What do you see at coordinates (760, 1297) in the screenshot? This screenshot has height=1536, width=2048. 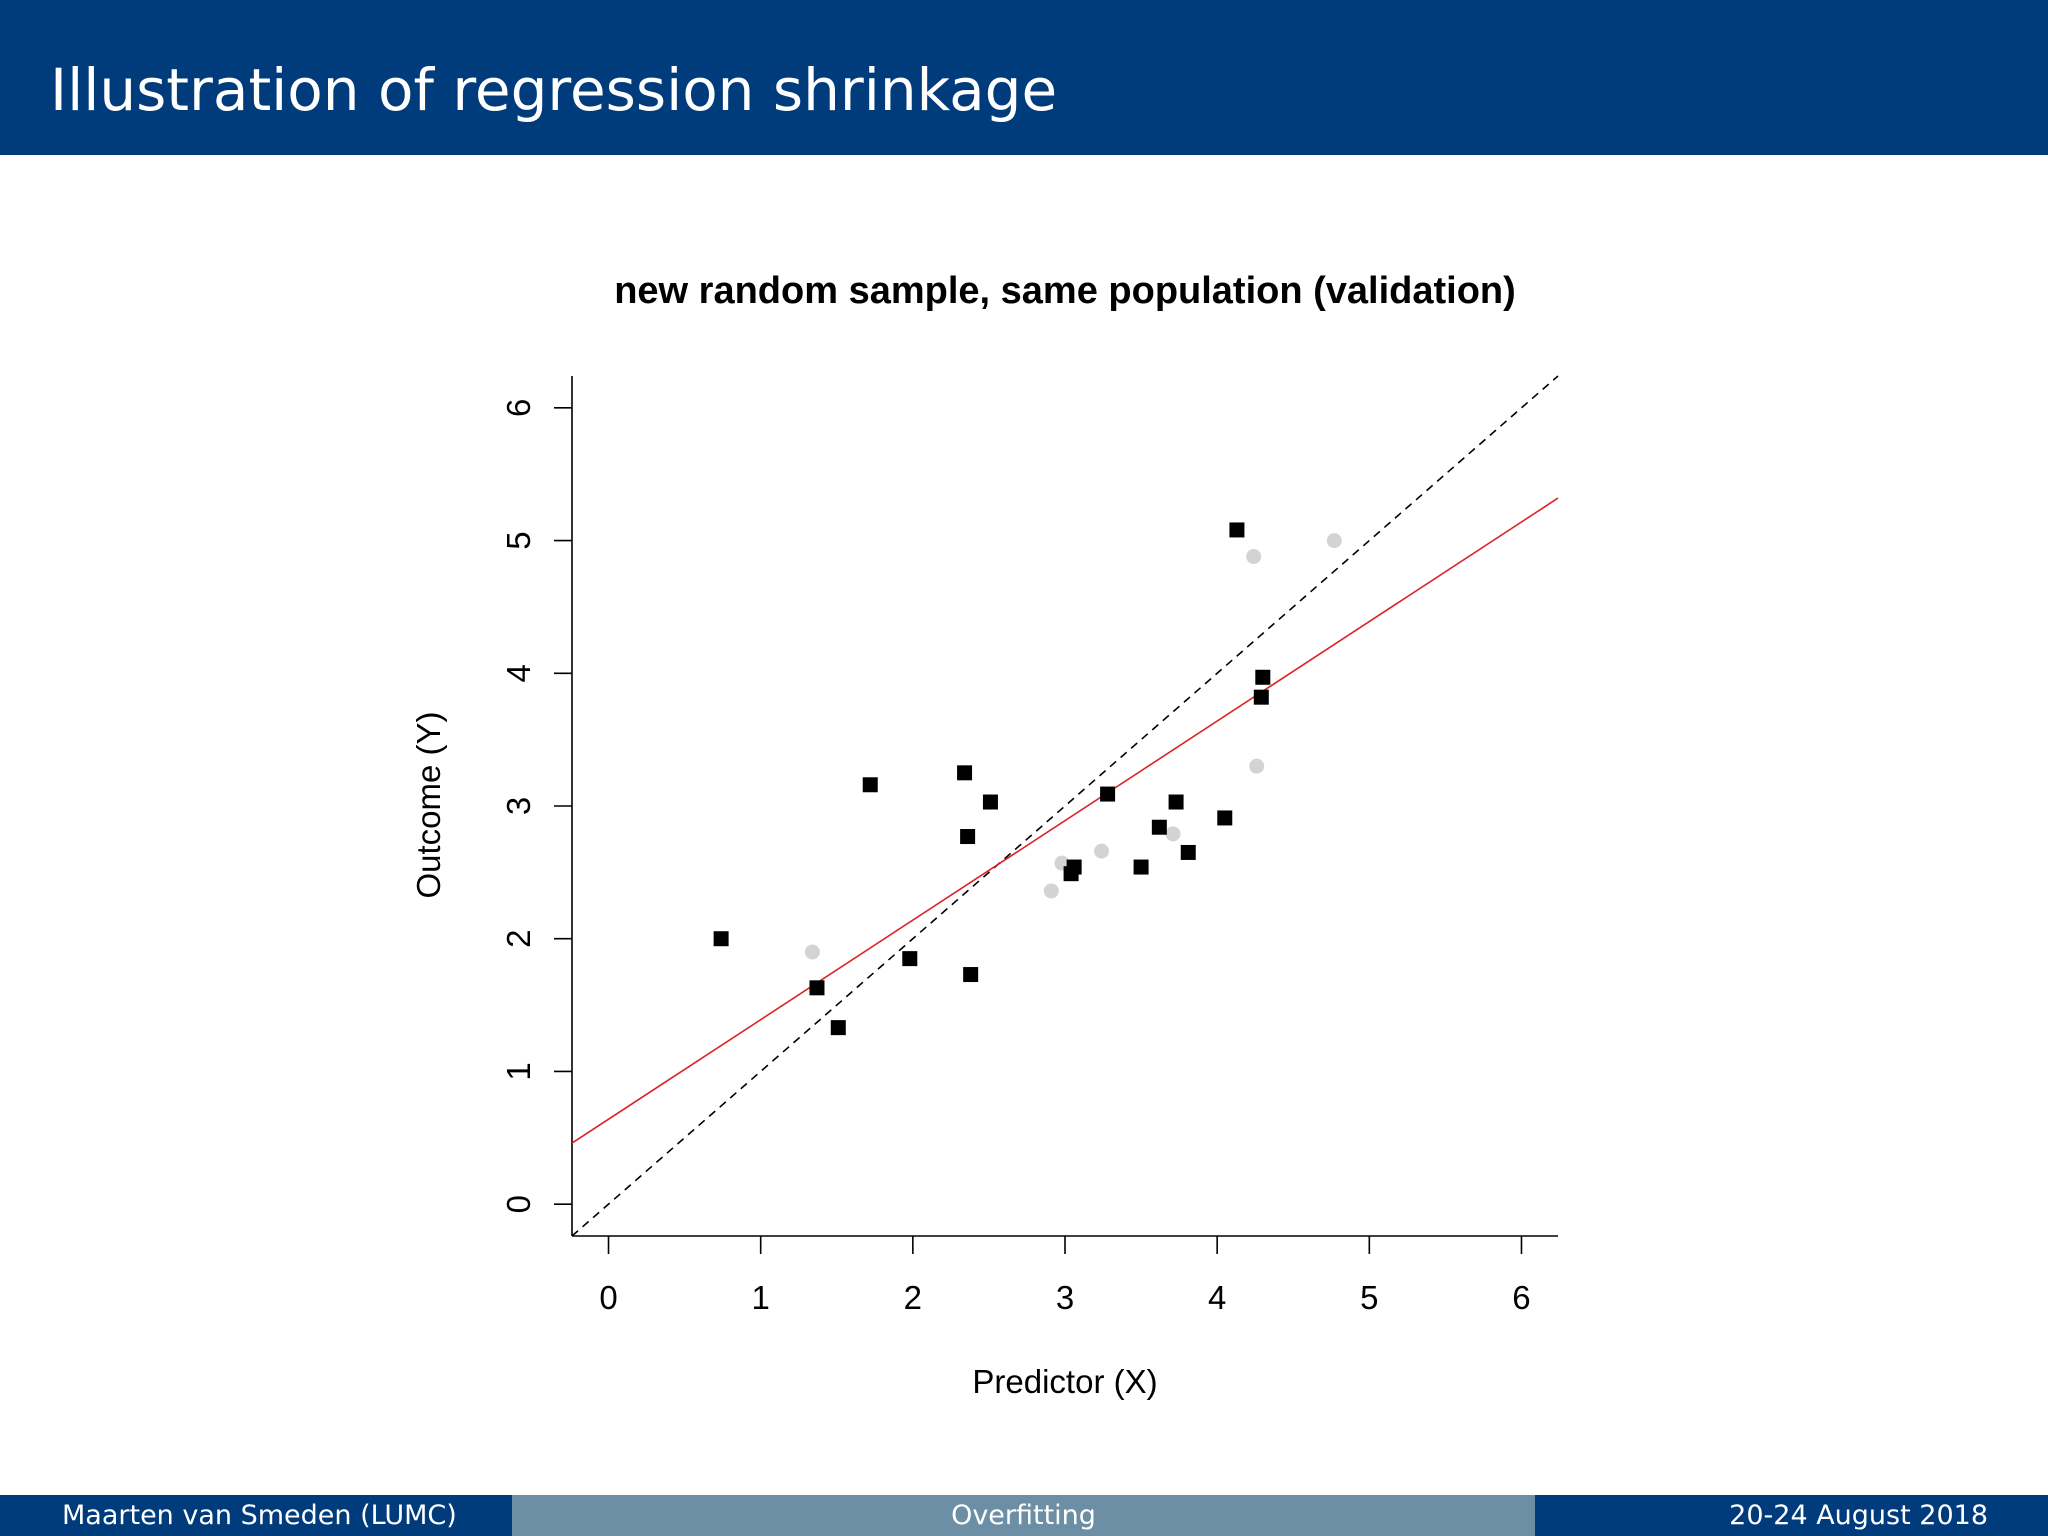 I see `x-tick-label: 1` at bounding box center [760, 1297].